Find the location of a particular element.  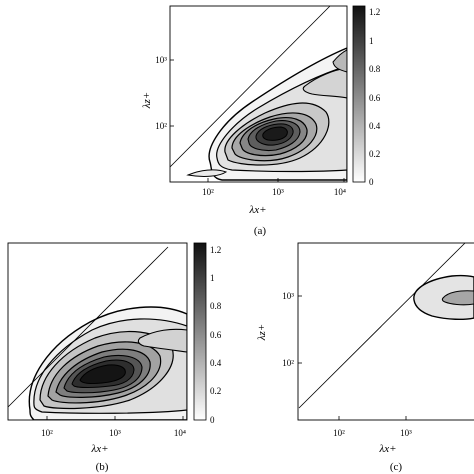

panel-c-frame is located at coordinates (385, 331).